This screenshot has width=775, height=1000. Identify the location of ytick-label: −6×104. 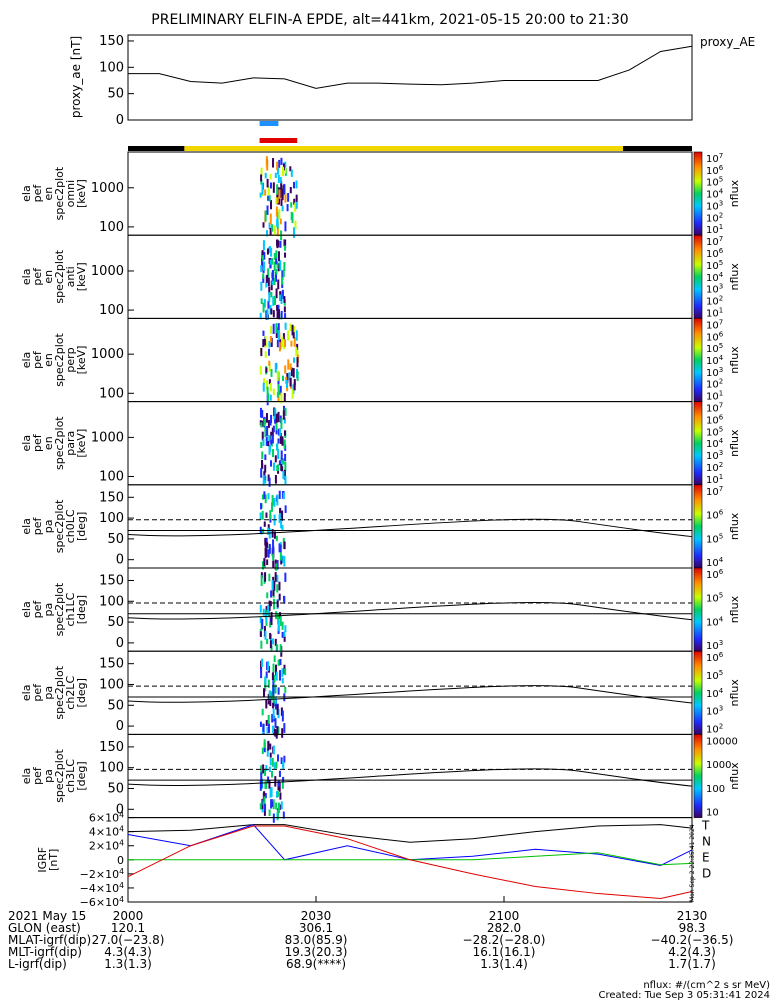
(102, 902).